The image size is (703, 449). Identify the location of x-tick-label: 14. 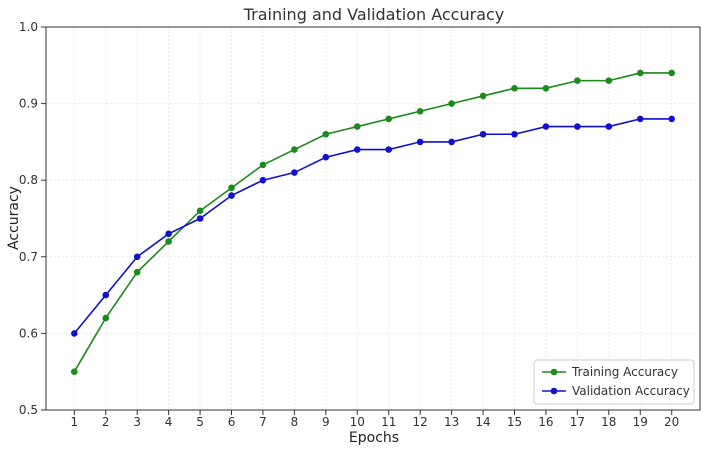
(482, 422).